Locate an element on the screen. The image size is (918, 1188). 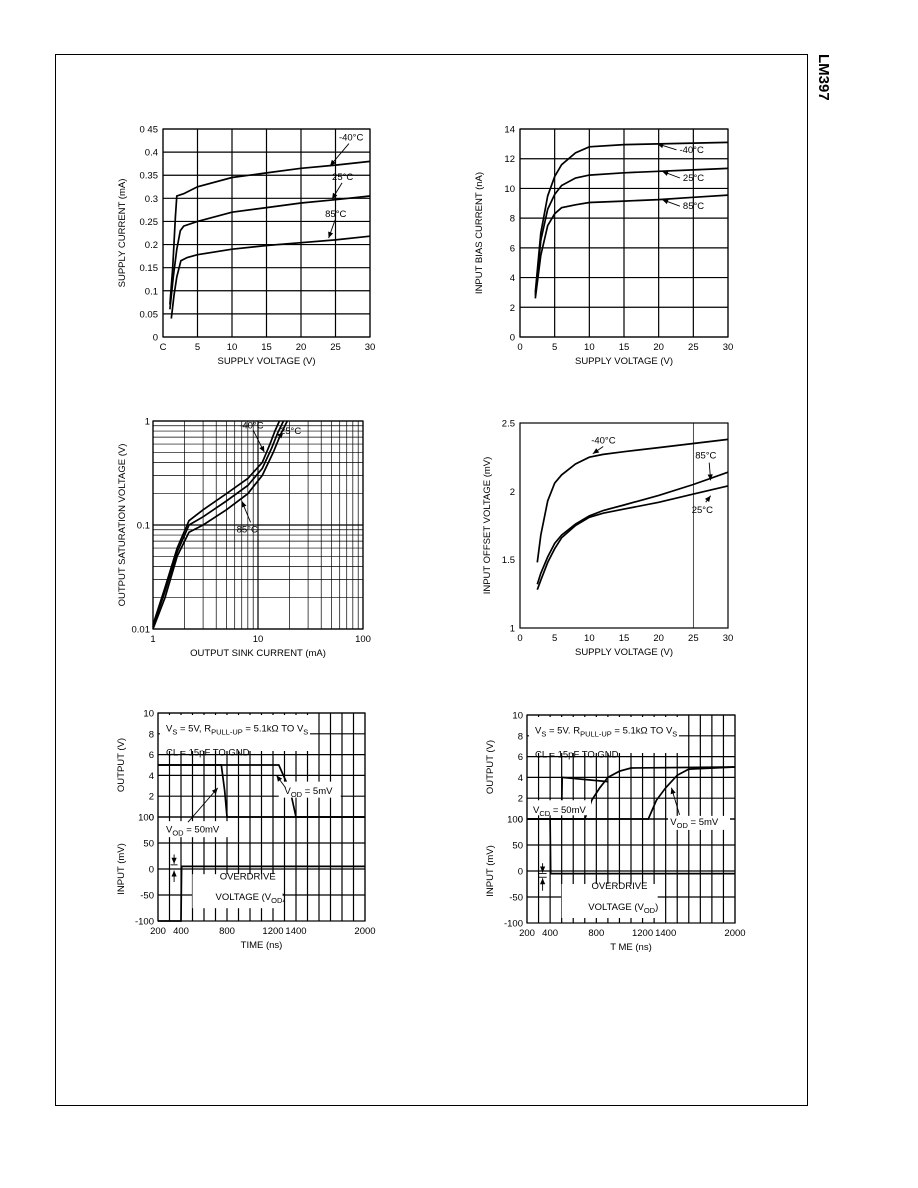
output-trace is located at coordinates (631, 793).